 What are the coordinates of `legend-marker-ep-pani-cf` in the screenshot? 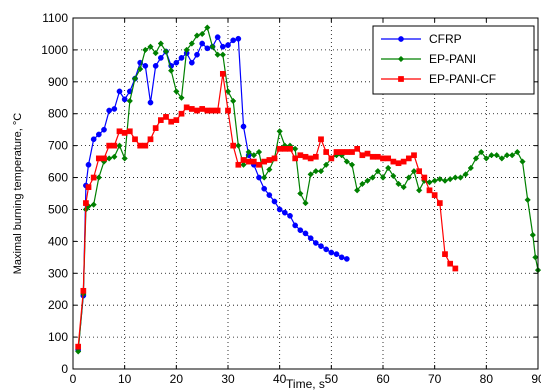 It's located at (401, 79).